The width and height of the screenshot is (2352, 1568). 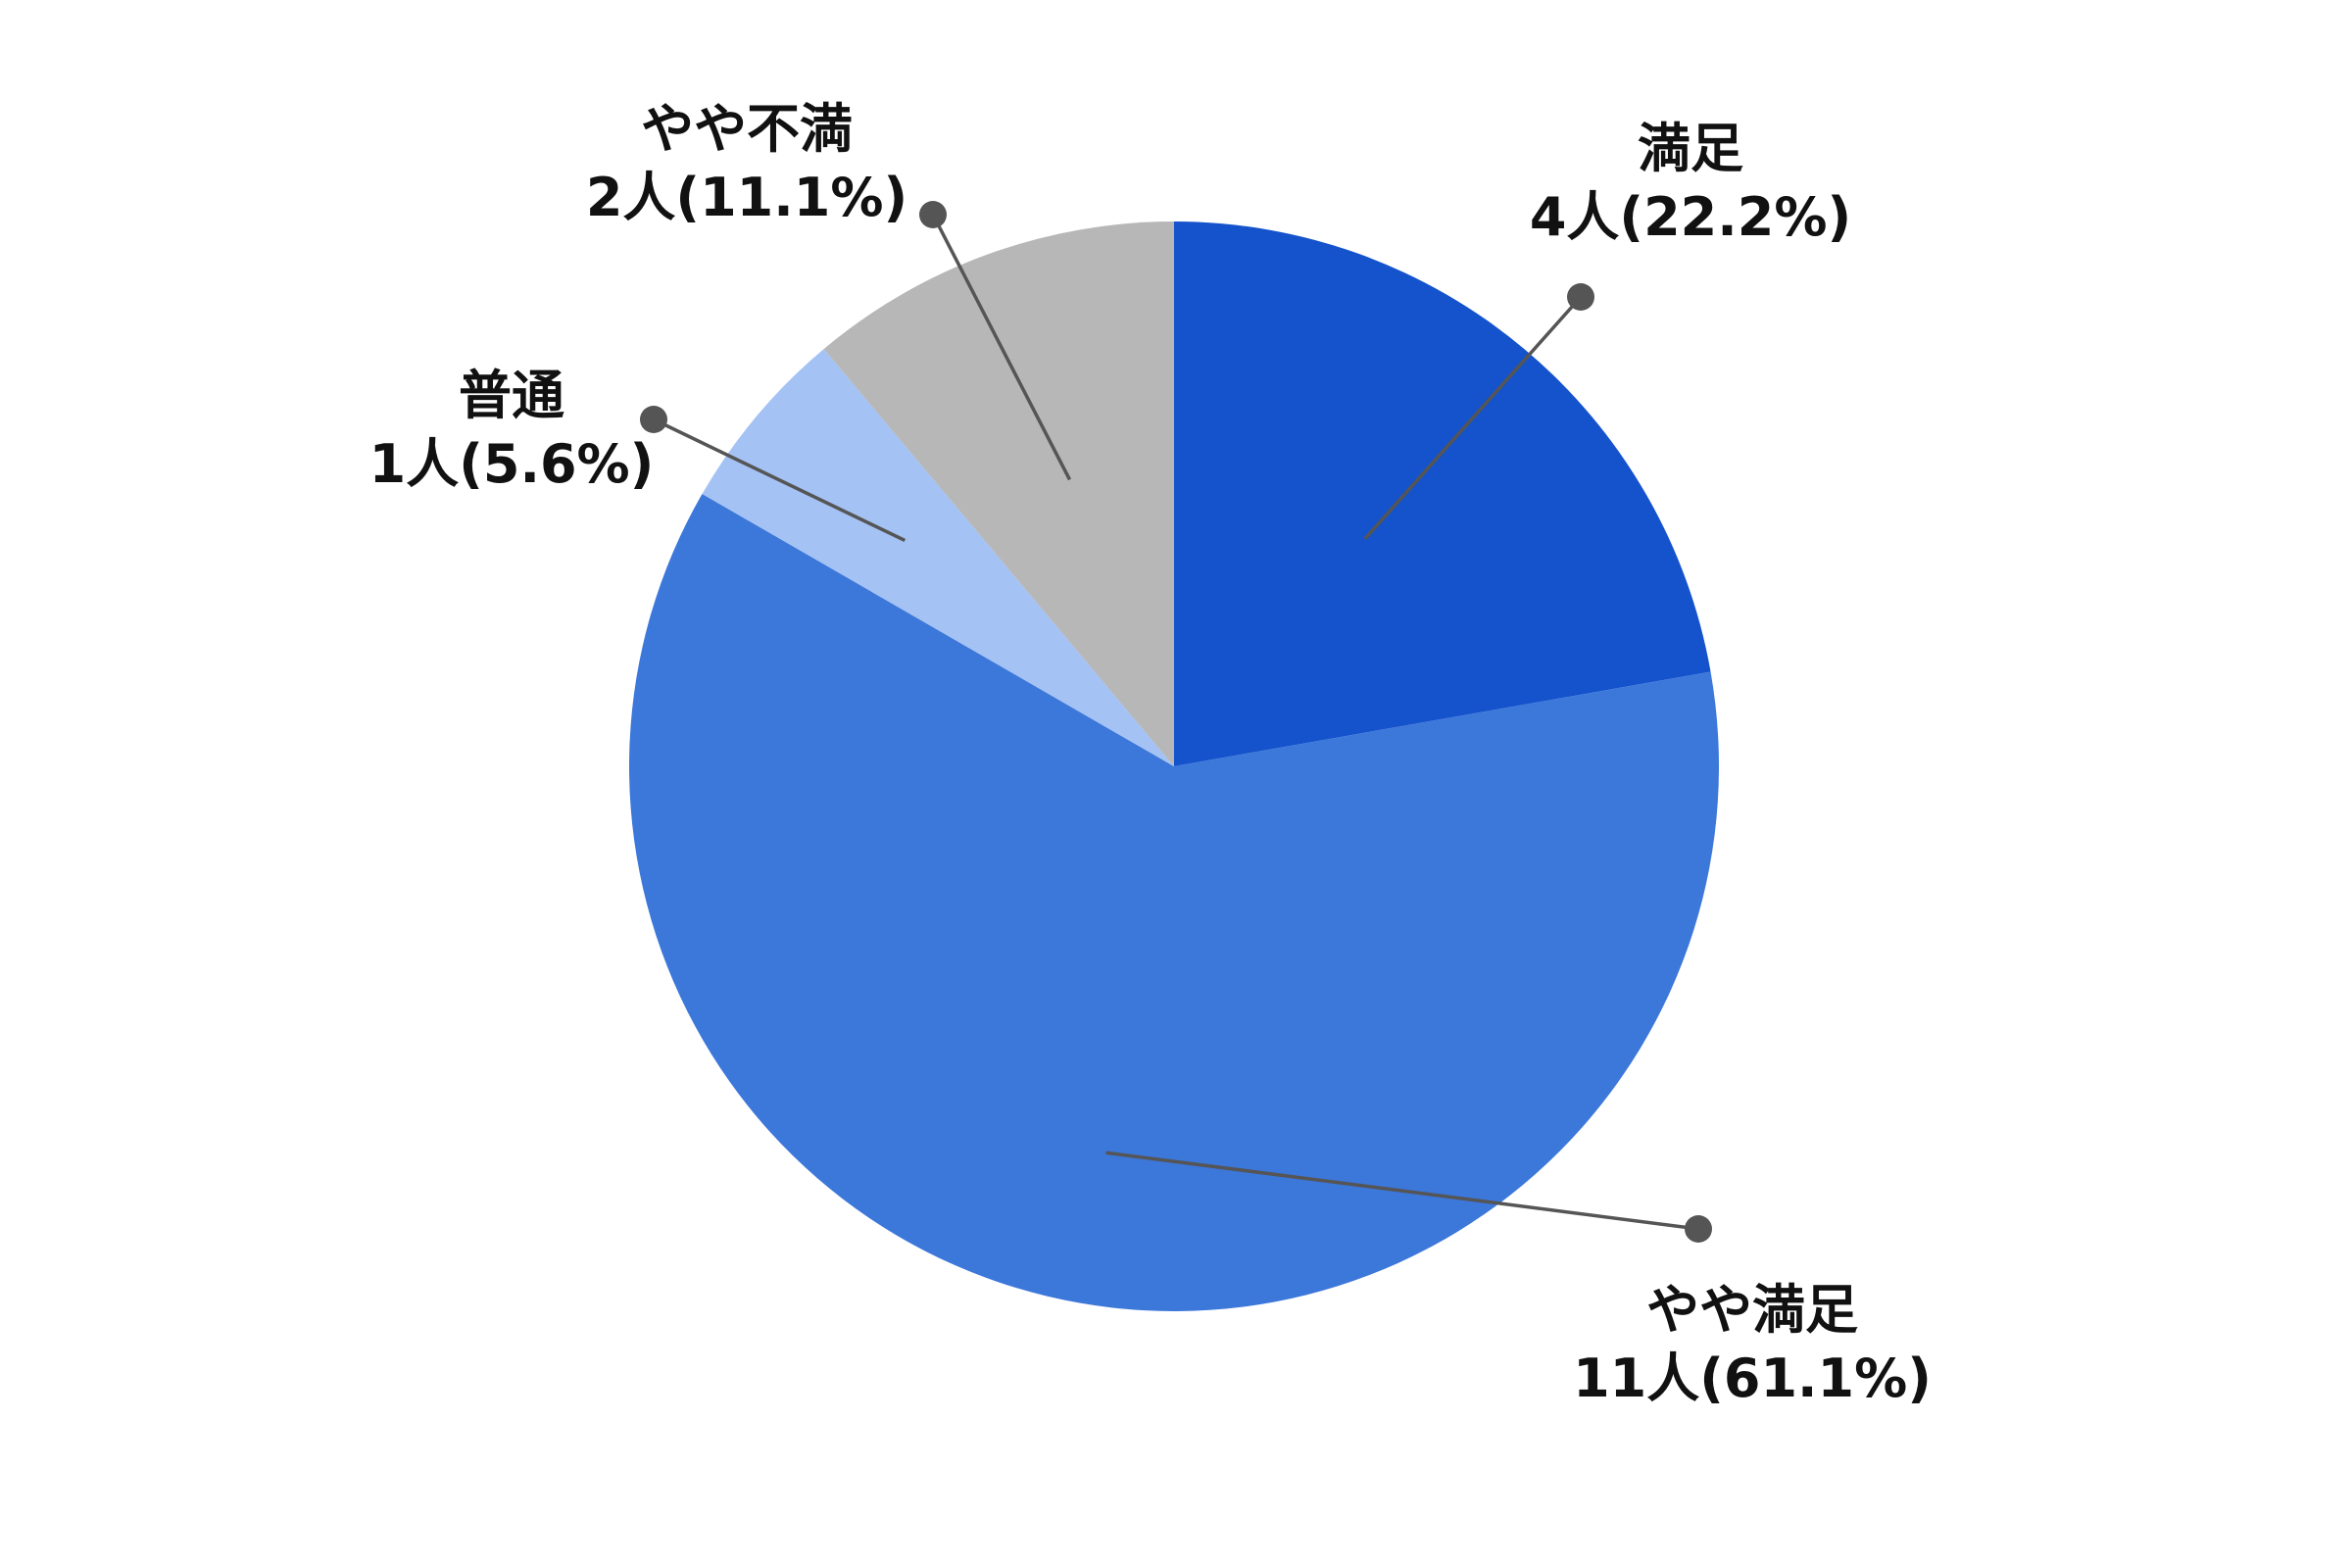 What do you see at coordinates (1752, 1310) in the screenshot?
I see `slice-label-somewhat-satisfied: やや満足` at bounding box center [1752, 1310].